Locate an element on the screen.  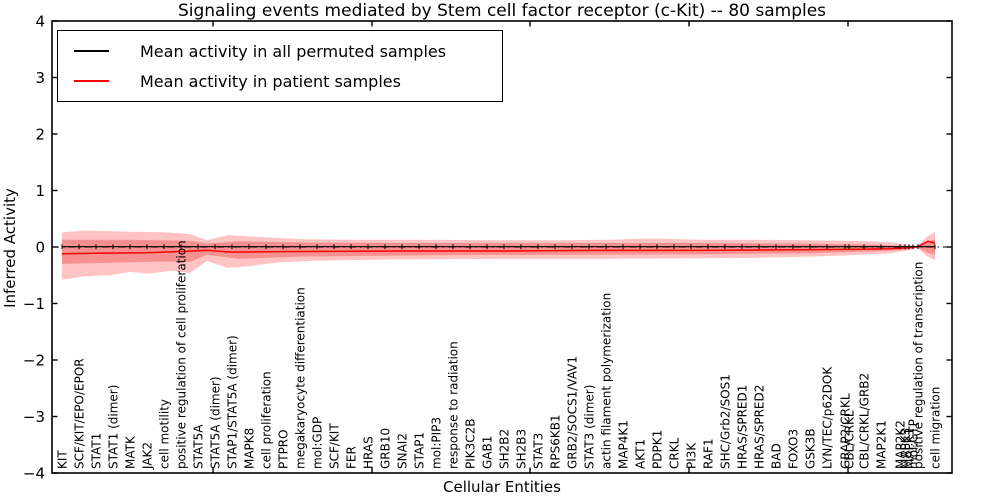
x-tick-label: SHC/Grb2/SOS1 is located at coordinates (726, 421).